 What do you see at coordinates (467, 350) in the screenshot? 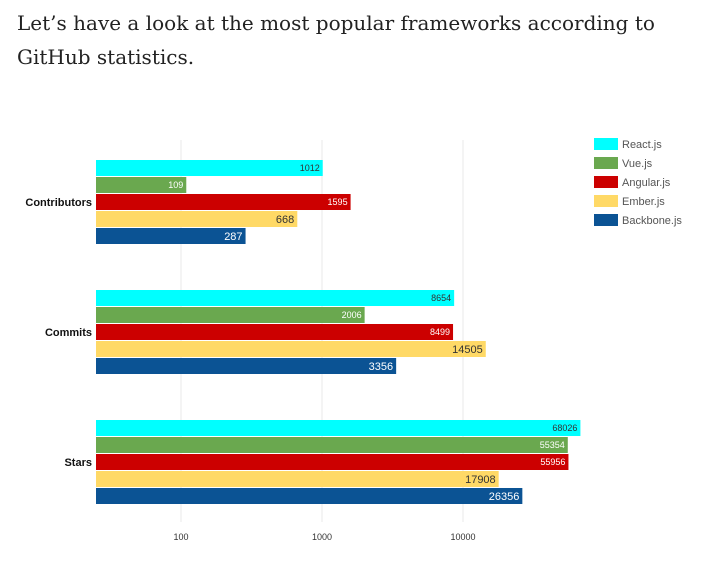
I see `data-label: 14505` at bounding box center [467, 350].